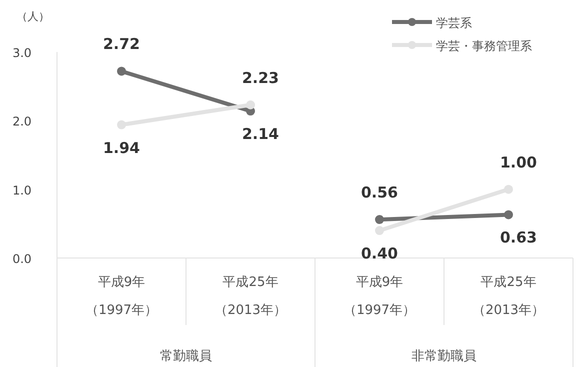 The width and height of the screenshot is (580, 367). Describe the element at coordinates (519, 237) in the screenshot. I see `data-label: 0.63` at that location.